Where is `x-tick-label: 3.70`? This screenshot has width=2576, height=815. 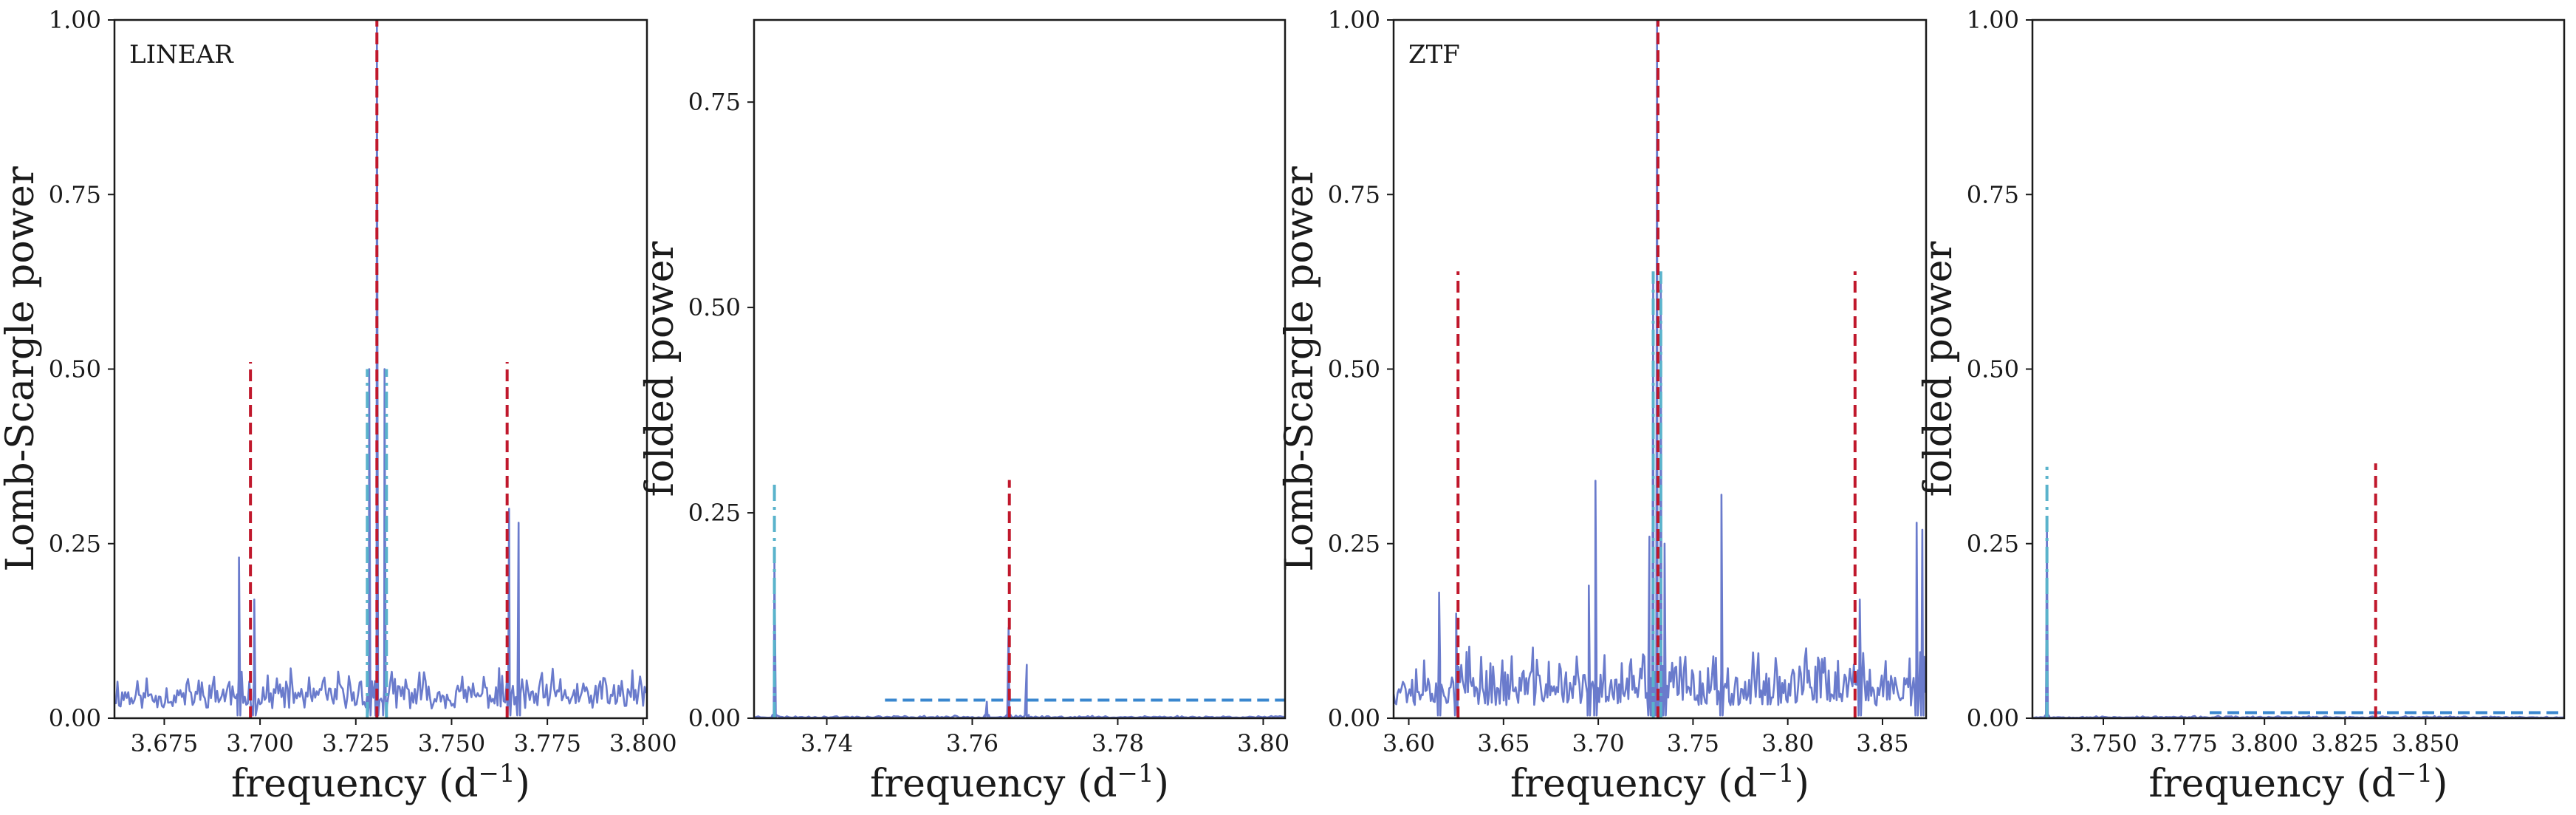 x-tick-label: 3.70 is located at coordinates (1598, 743).